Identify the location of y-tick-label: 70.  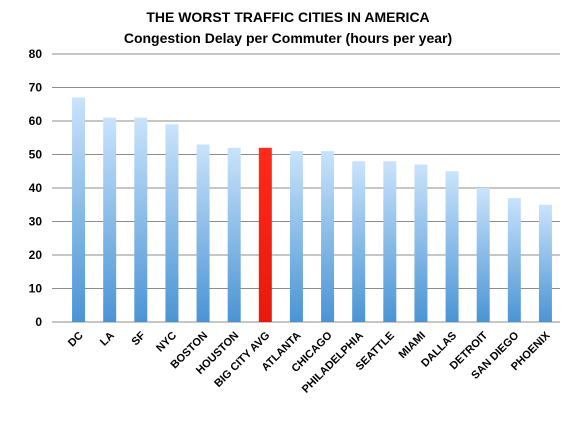
(36, 88).